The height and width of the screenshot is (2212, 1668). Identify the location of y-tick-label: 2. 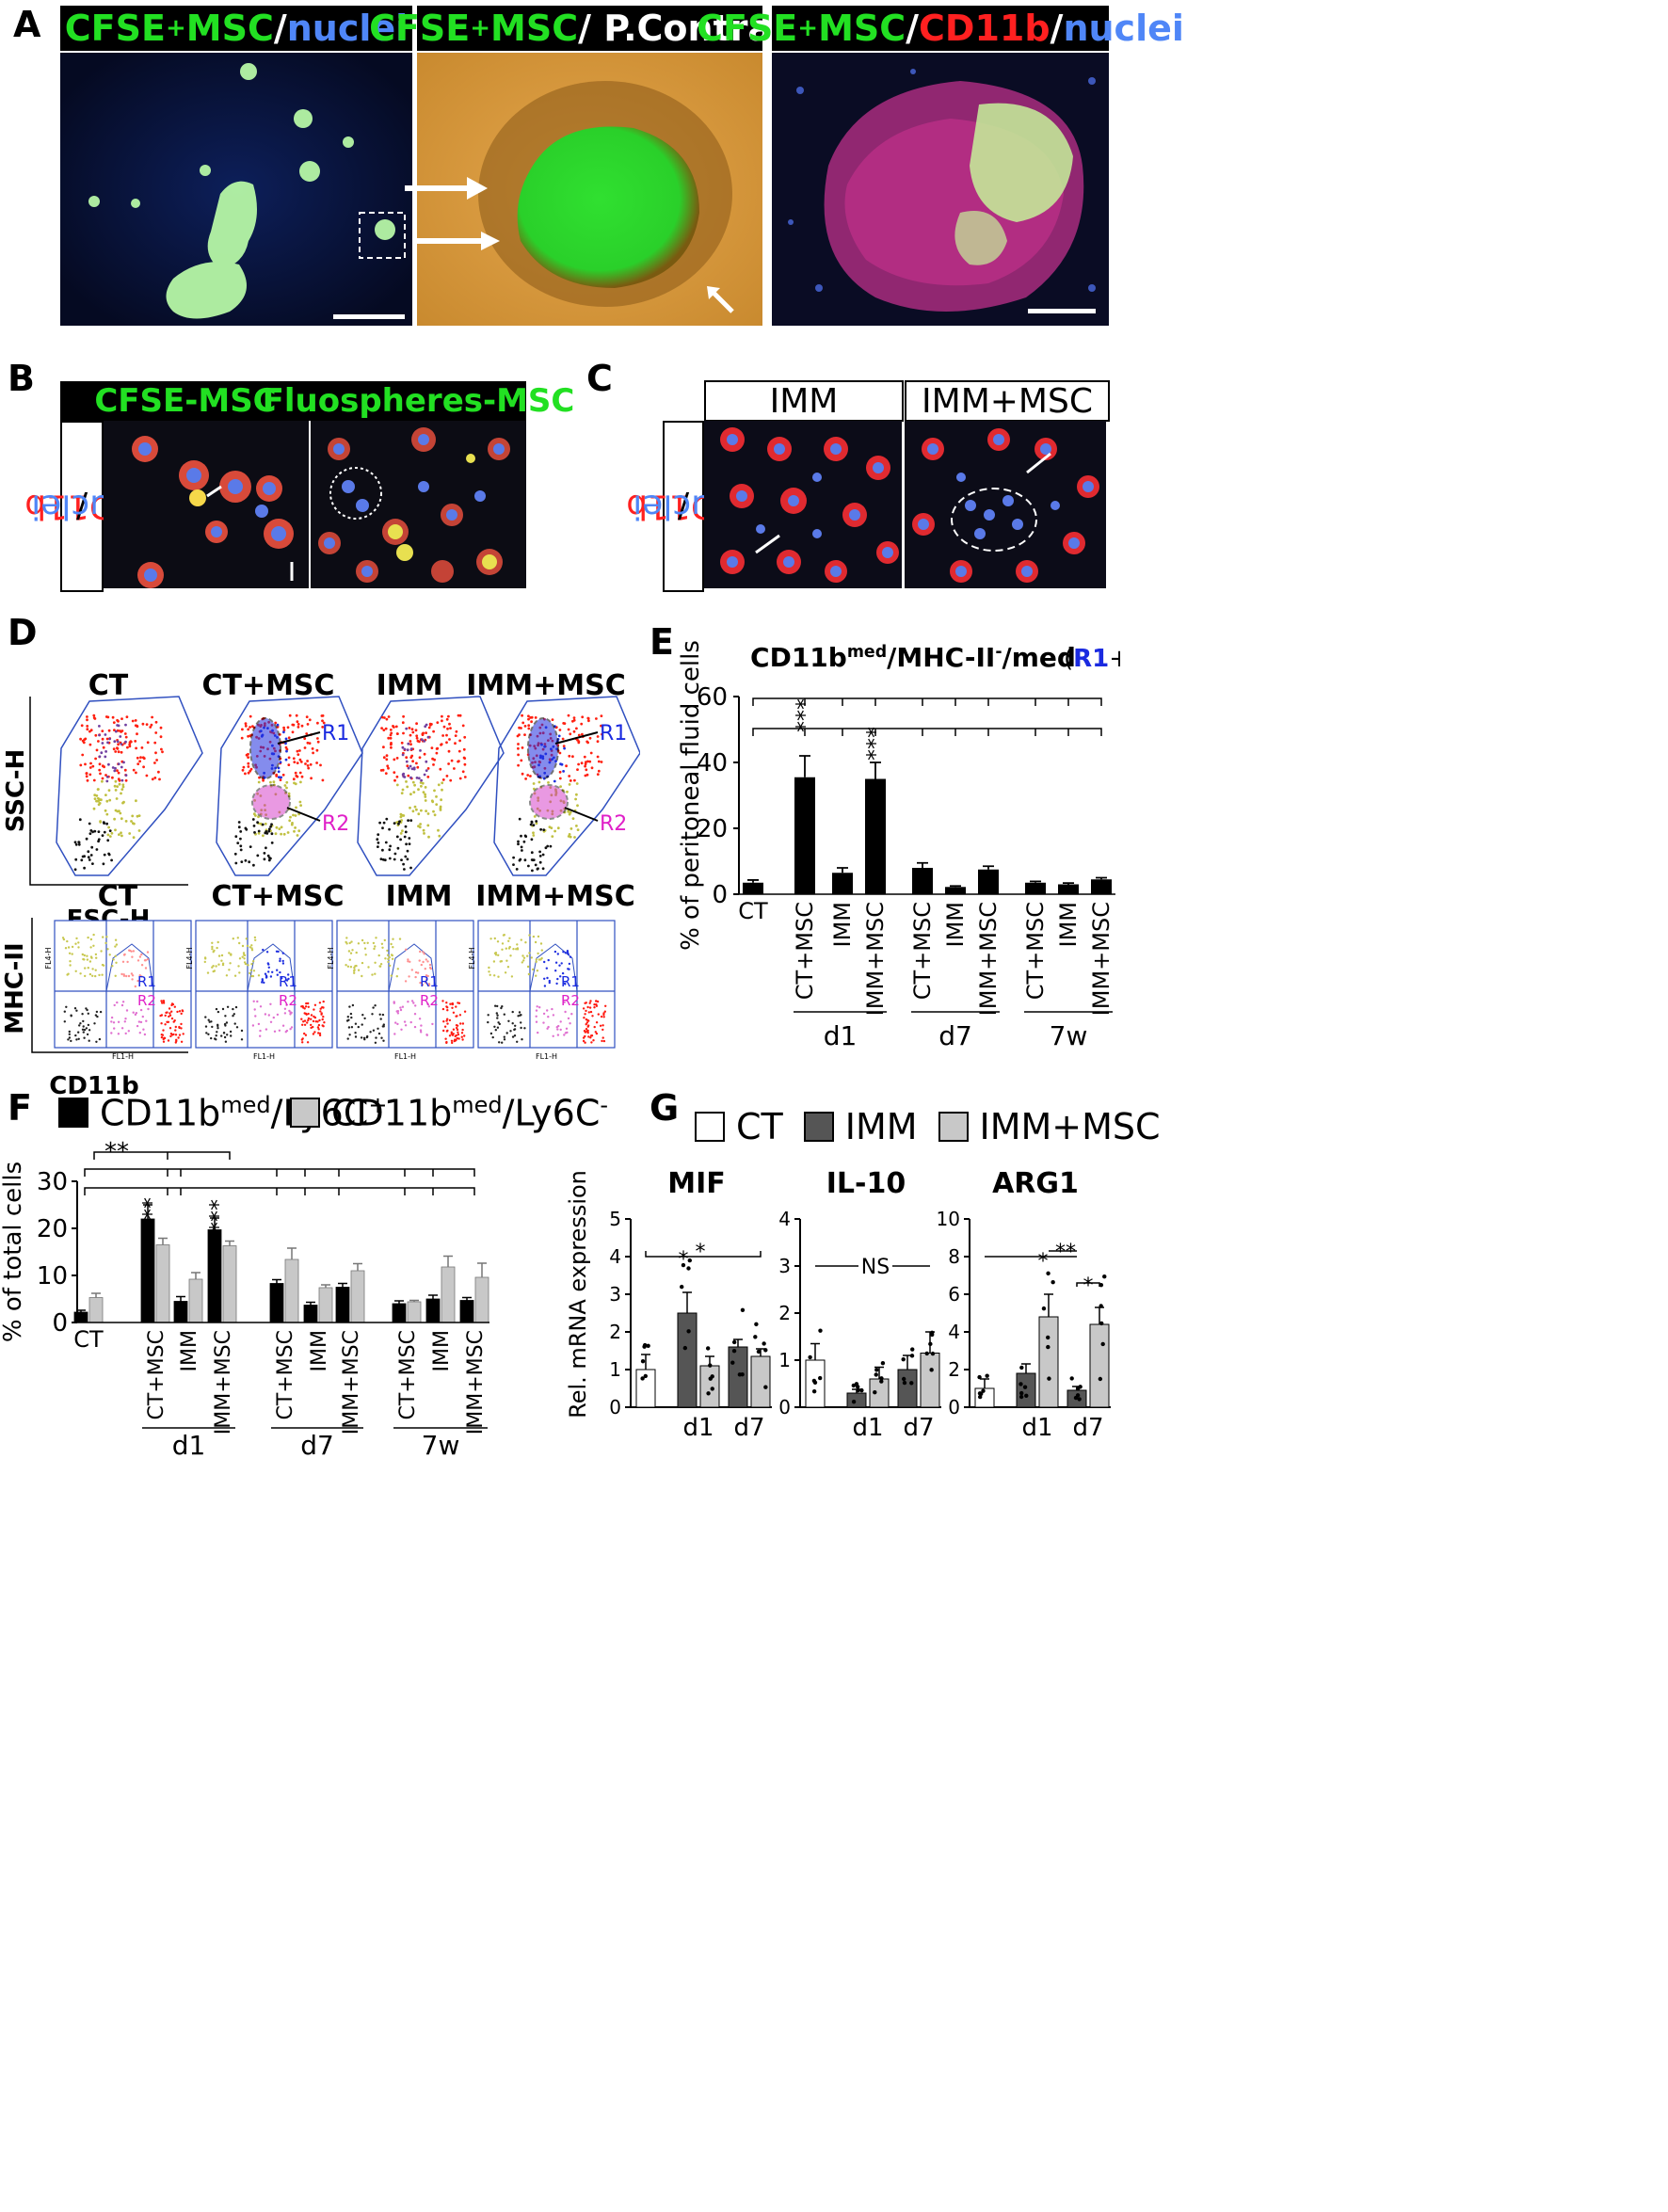
(615, 1332).